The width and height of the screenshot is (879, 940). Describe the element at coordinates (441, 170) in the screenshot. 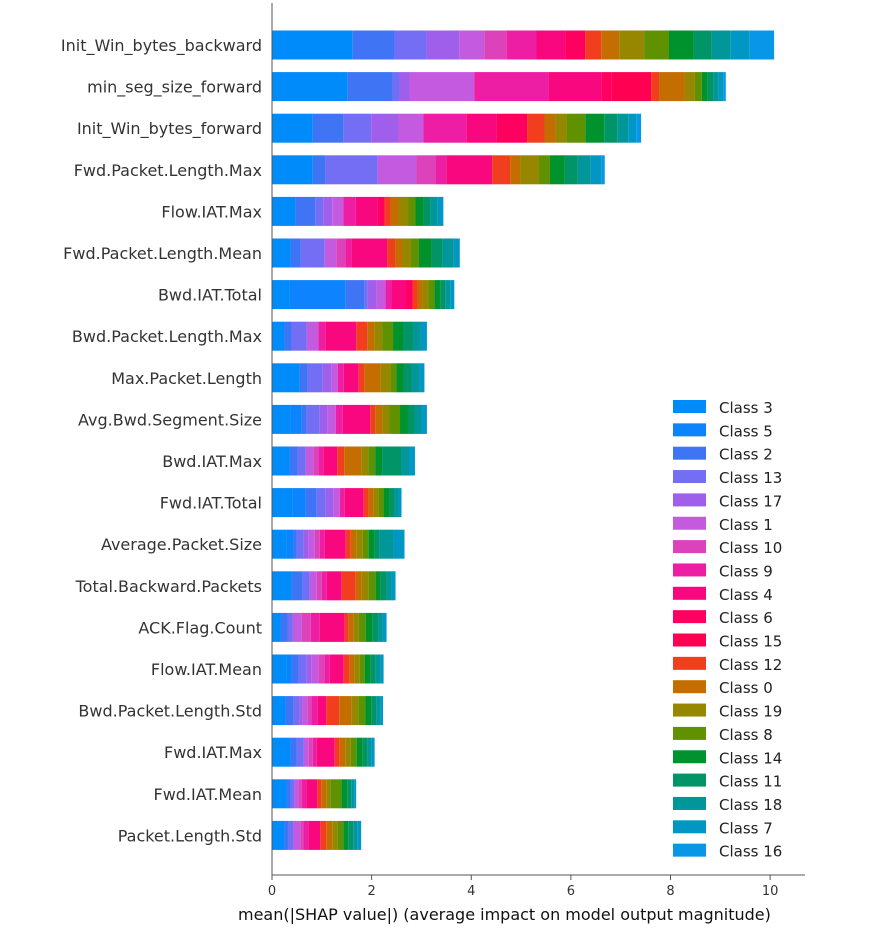

I see `bar-segment-row3-series7` at that location.